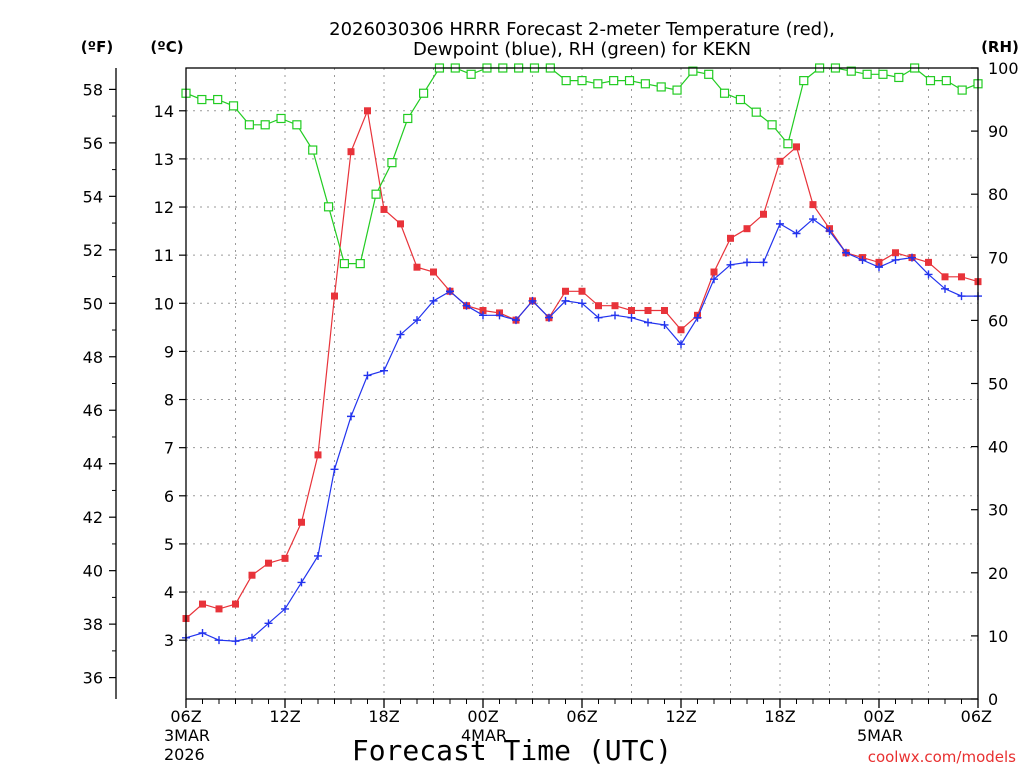  I want to click on celsius-tick-label: 10, so click(164, 303).